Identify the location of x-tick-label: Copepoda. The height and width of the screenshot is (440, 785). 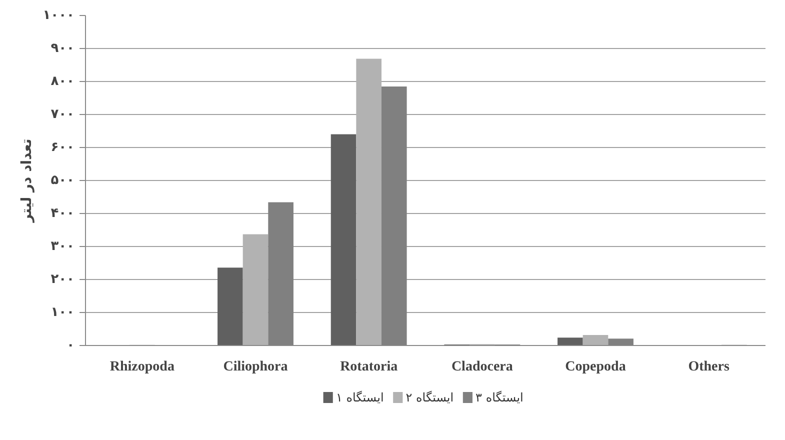
(595, 367).